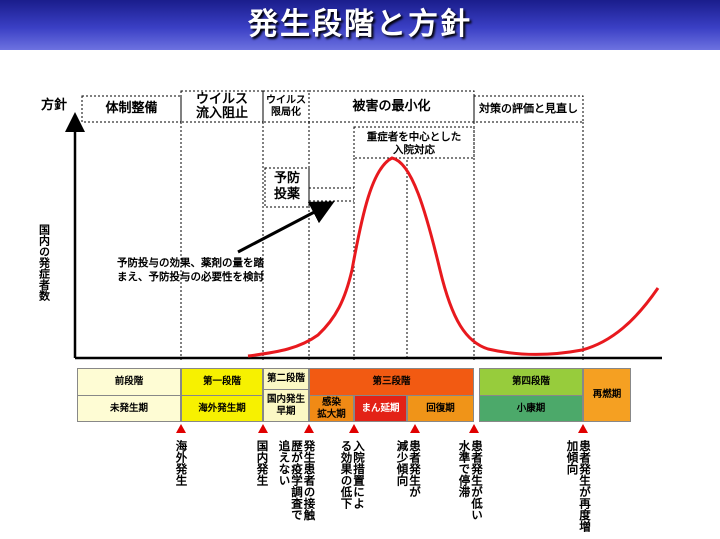 The height and width of the screenshot is (539, 720). What do you see at coordinates (297, 480) in the screenshot?
I see `event-label: 発生患者の接触 歴が疫学調査で 追えない` at bounding box center [297, 480].